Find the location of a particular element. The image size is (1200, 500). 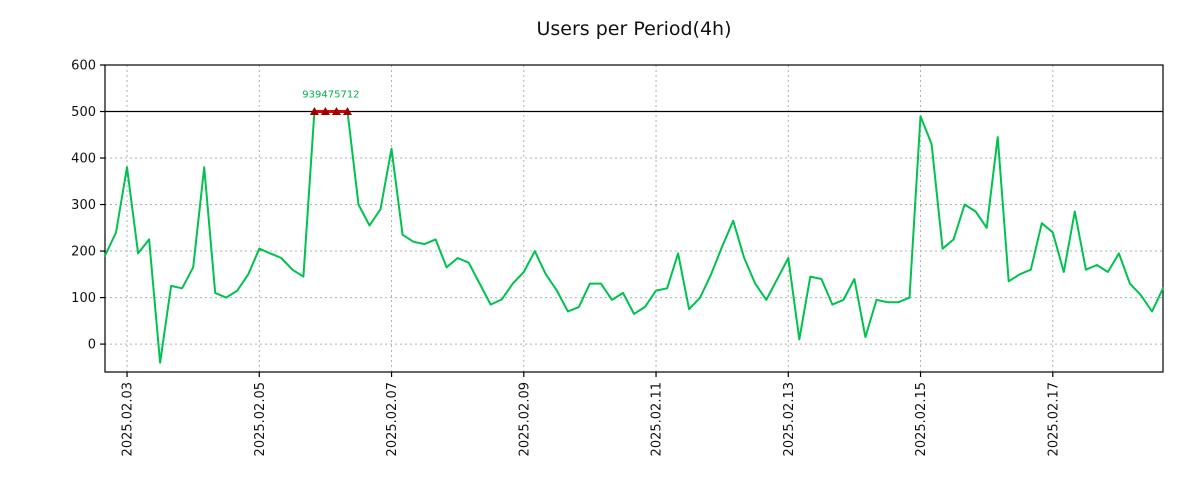

svg-text: 200 is located at coordinates (83, 252).